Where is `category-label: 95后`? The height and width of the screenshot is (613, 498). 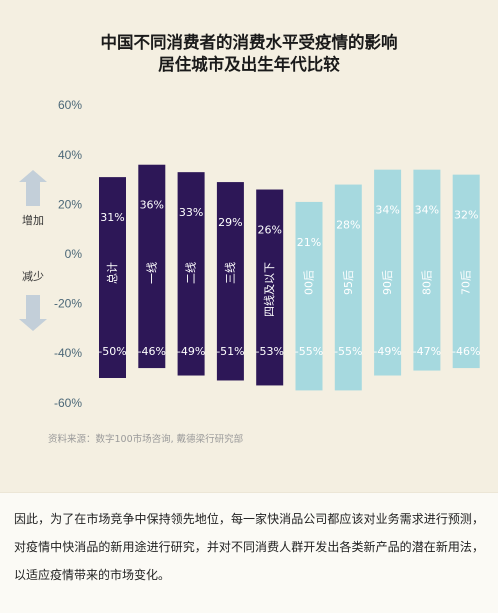
category-label: 95后 is located at coordinates (348, 282).